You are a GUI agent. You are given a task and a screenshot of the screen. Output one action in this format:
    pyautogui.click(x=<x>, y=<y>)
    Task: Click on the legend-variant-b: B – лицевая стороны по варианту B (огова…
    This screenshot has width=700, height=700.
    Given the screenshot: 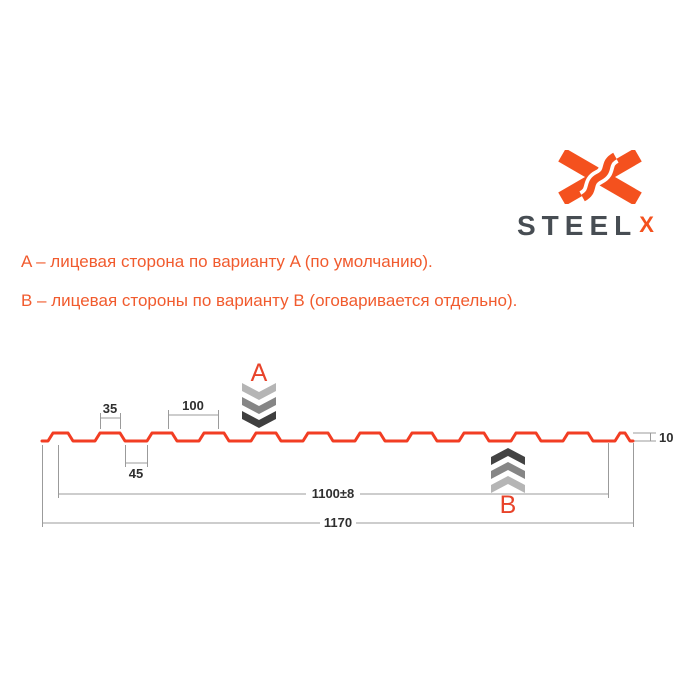 What is the action you would take?
    pyautogui.click(x=269, y=300)
    